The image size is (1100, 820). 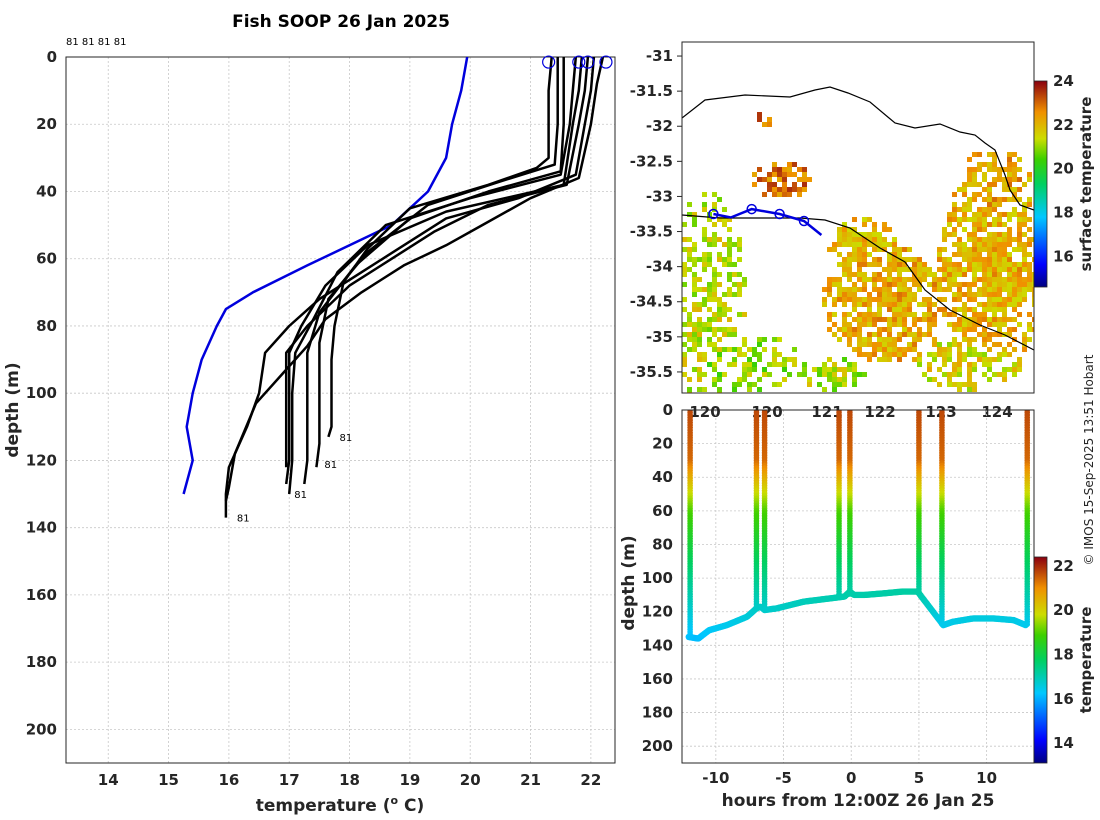 What do you see at coordinates (1027, 624) in the screenshot?
I see `cast-point` at bounding box center [1027, 624].